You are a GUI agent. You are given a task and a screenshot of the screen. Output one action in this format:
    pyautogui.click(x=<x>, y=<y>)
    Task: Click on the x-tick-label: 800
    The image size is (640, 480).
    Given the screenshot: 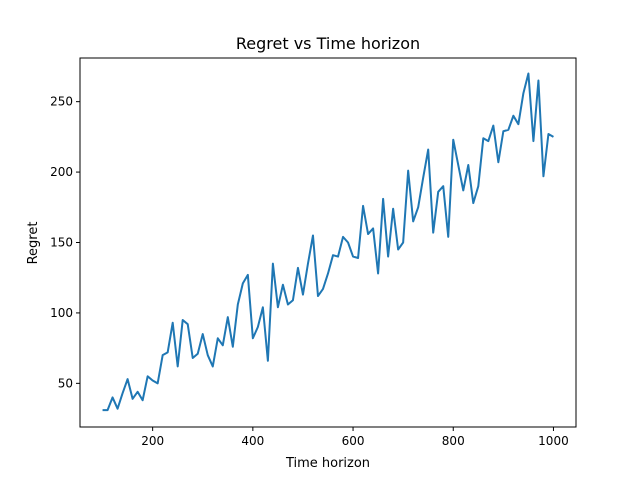 What is the action you would take?
    pyautogui.click(x=453, y=441)
    